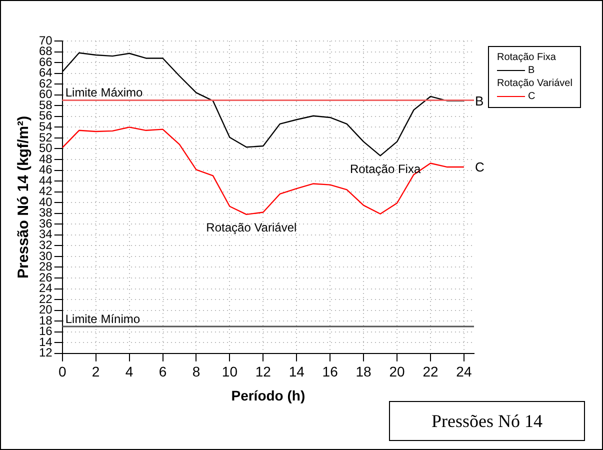 The height and width of the screenshot is (450, 603). I want to click on text: B, so click(479, 100).